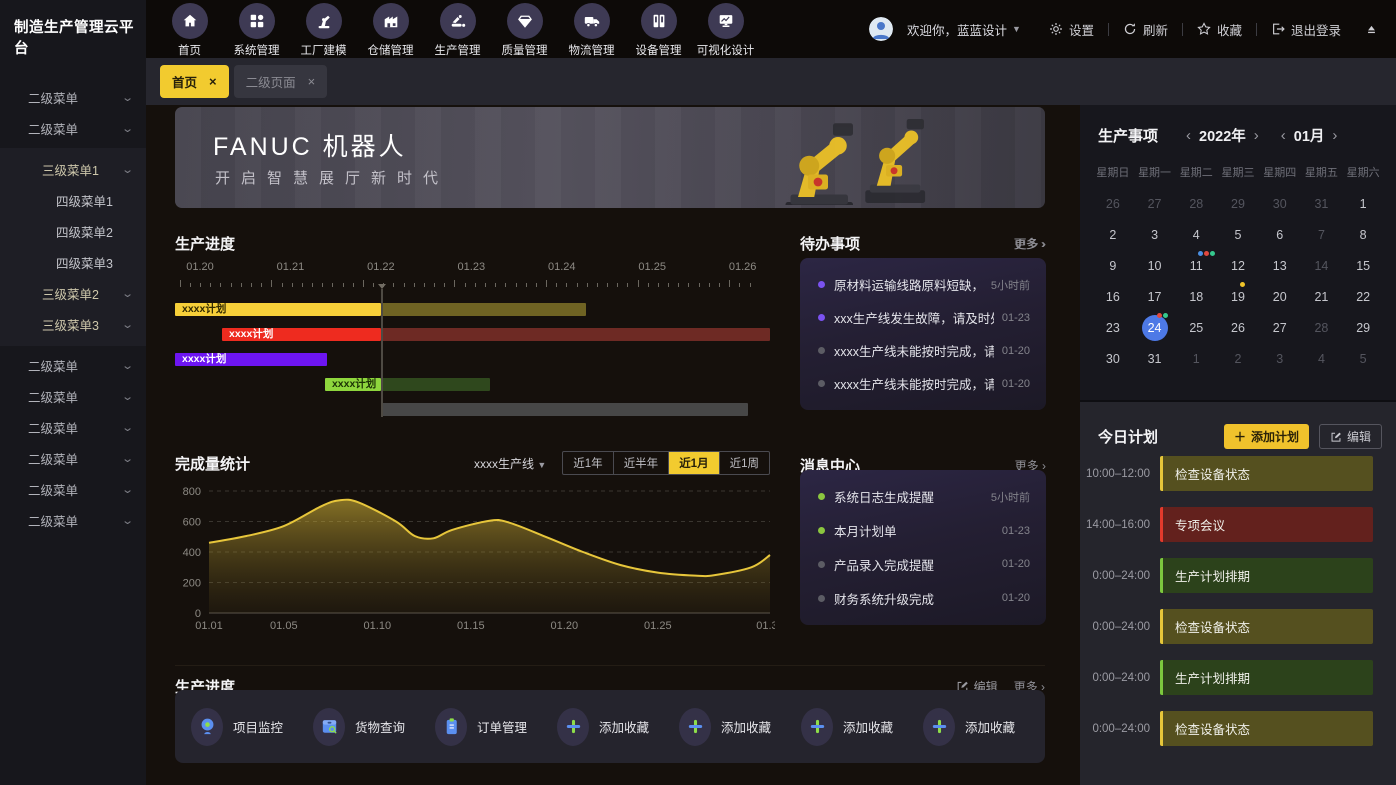  I want to click on tab-二级页面: 二级页面 ×, so click(280, 81).